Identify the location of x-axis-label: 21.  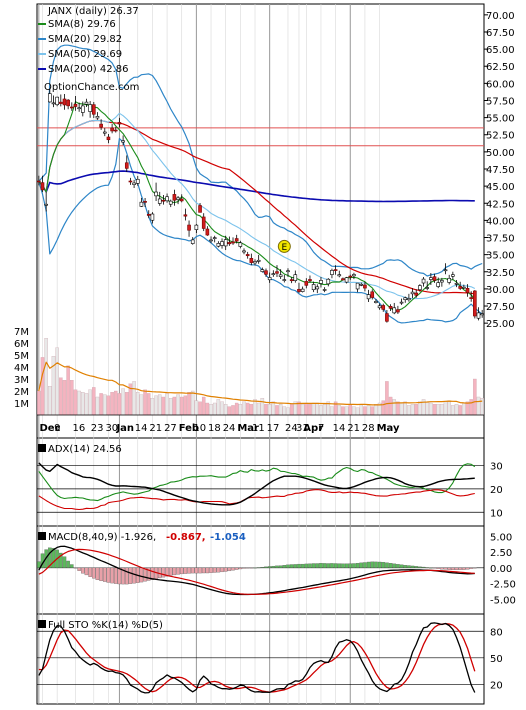
(353, 428).